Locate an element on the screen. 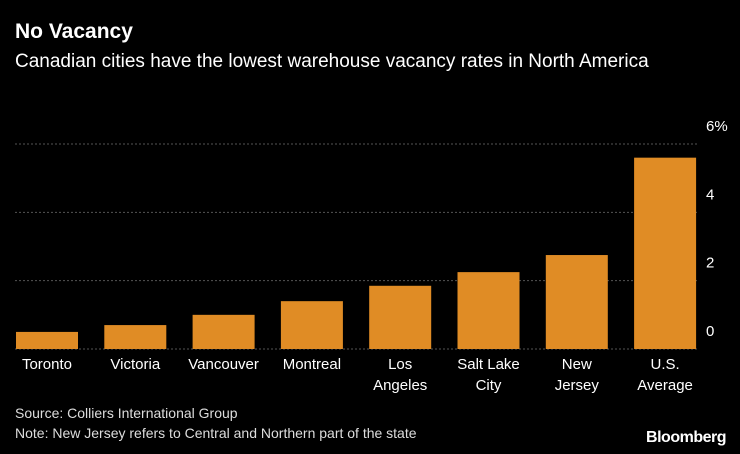 The width and height of the screenshot is (740, 454). y-tick-label: 4 is located at coordinates (710, 194).